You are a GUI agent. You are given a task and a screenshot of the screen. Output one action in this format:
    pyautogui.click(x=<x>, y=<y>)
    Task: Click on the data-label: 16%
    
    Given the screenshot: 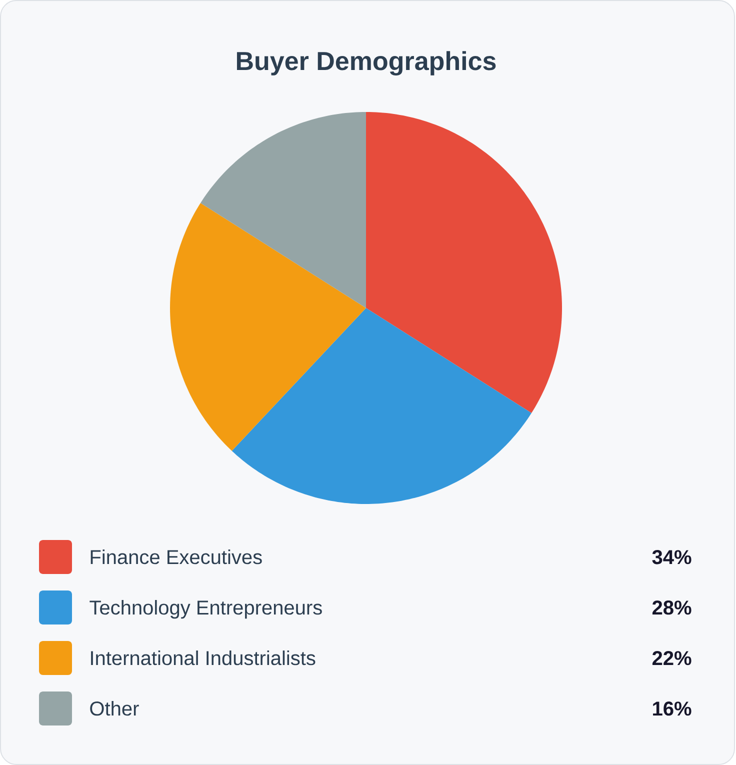 What is the action you would take?
    pyautogui.click(x=672, y=709)
    